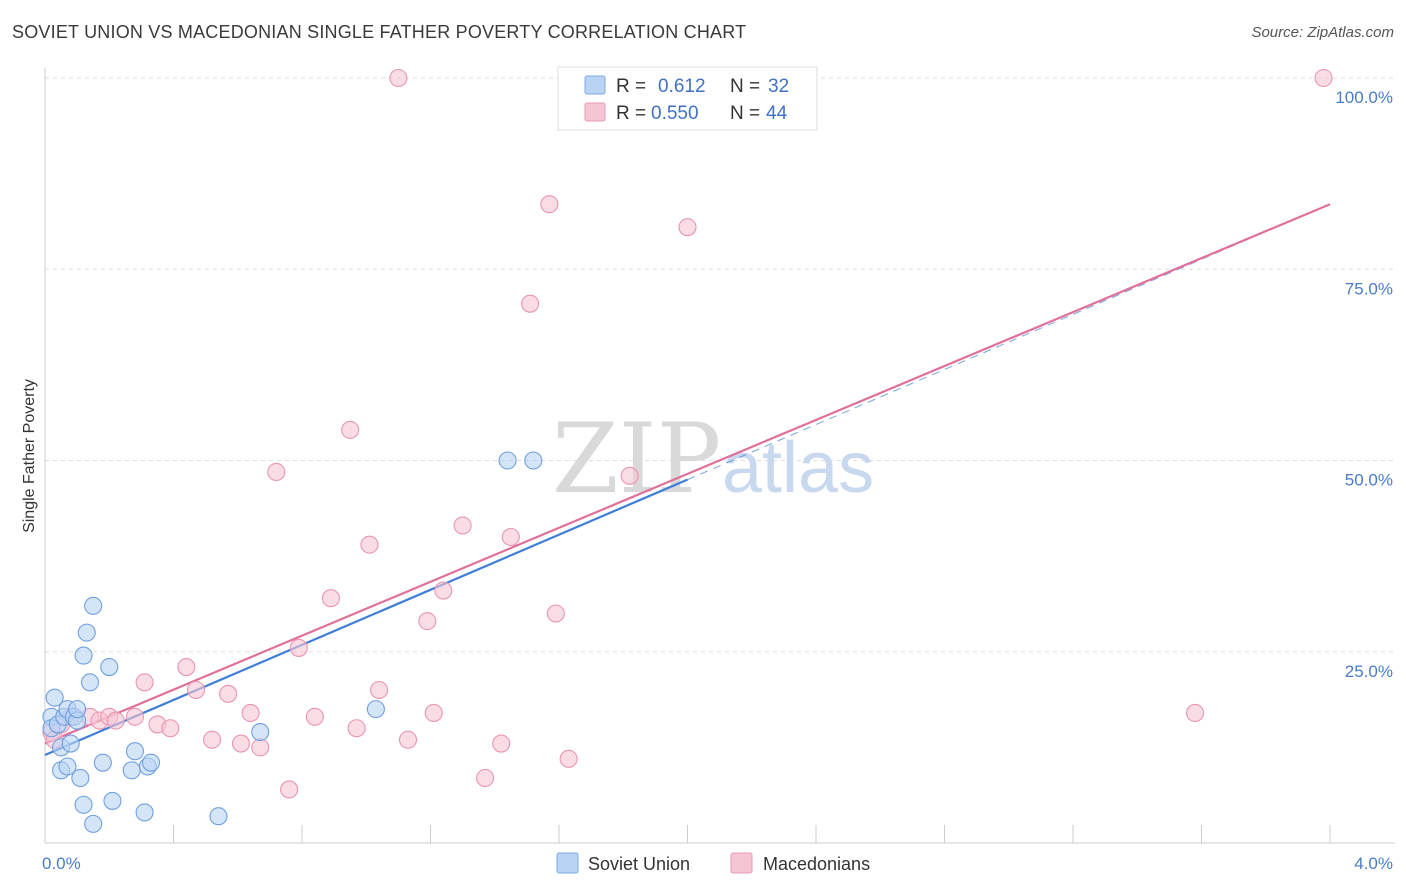 The height and width of the screenshot is (892, 1406). I want to click on watermark-atlas: atlas, so click(798, 468).